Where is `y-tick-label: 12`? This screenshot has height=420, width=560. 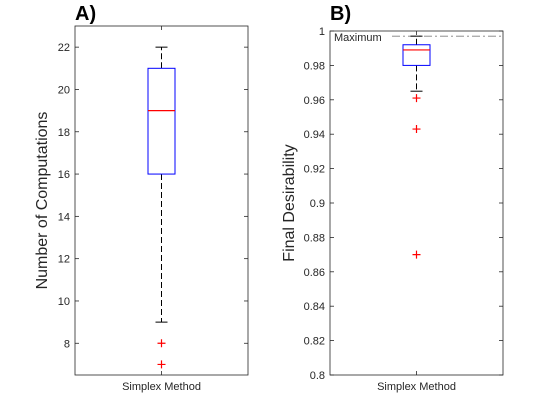
y-tick-label: 12 is located at coordinates (64, 260).